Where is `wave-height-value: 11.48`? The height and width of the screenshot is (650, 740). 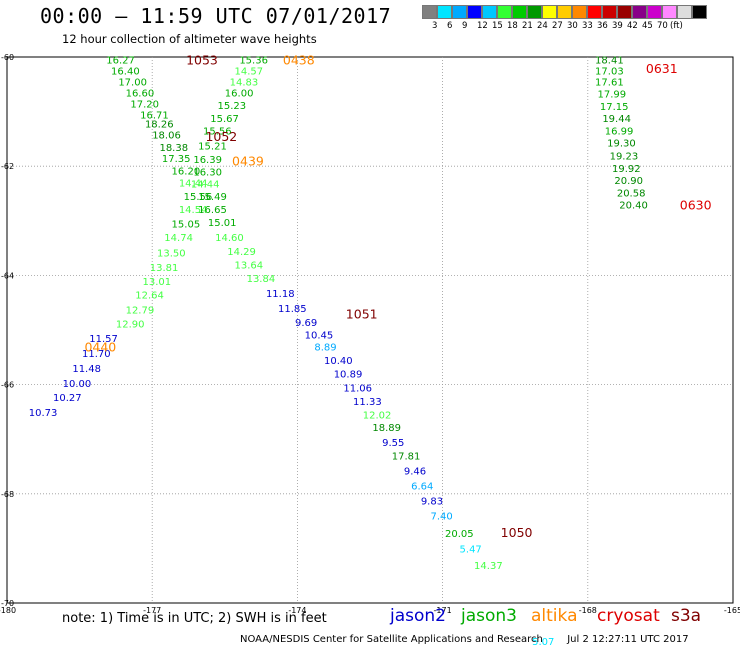 wave-height-value: 11.48 is located at coordinates (86, 369).